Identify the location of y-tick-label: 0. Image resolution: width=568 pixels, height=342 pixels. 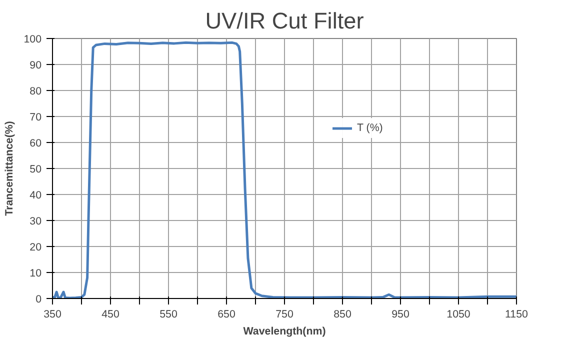
(39, 300).